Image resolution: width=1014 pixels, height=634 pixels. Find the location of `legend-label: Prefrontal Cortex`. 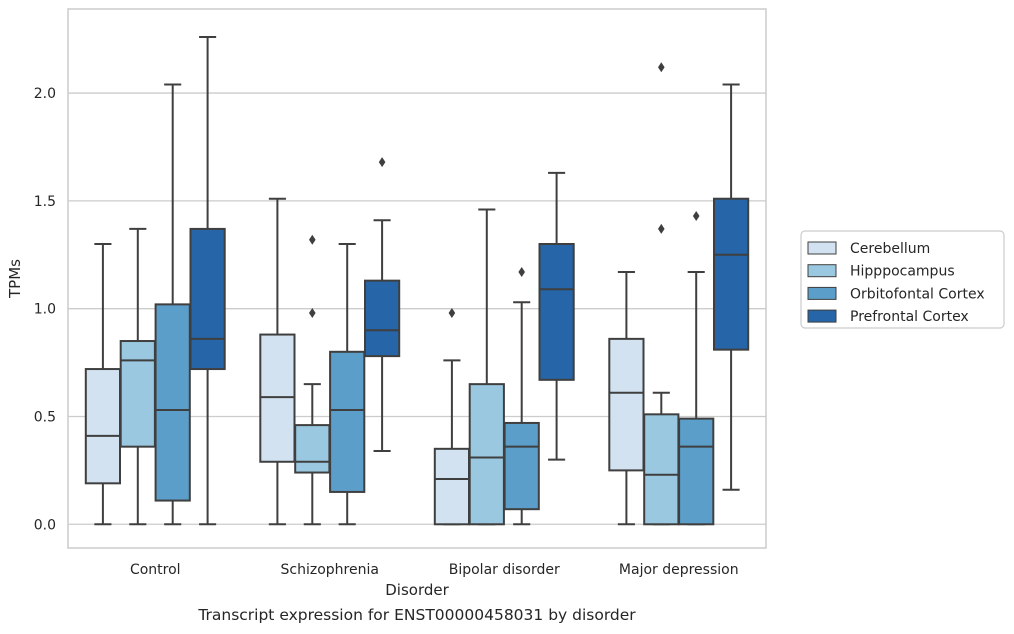

legend-label: Prefrontal Cortex is located at coordinates (909, 317).